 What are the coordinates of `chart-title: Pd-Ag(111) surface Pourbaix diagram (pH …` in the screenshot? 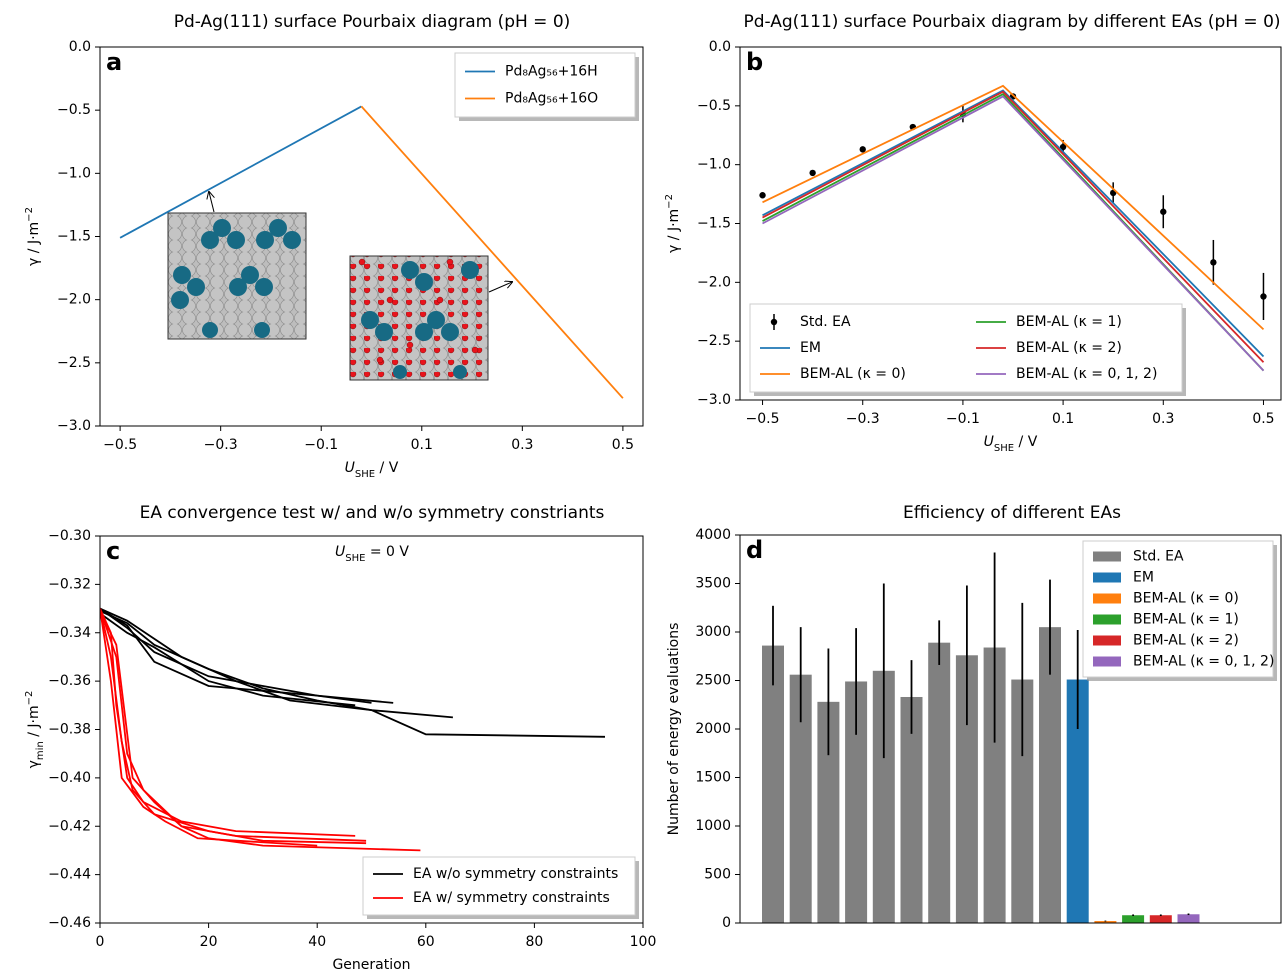 It's located at (372, 22).